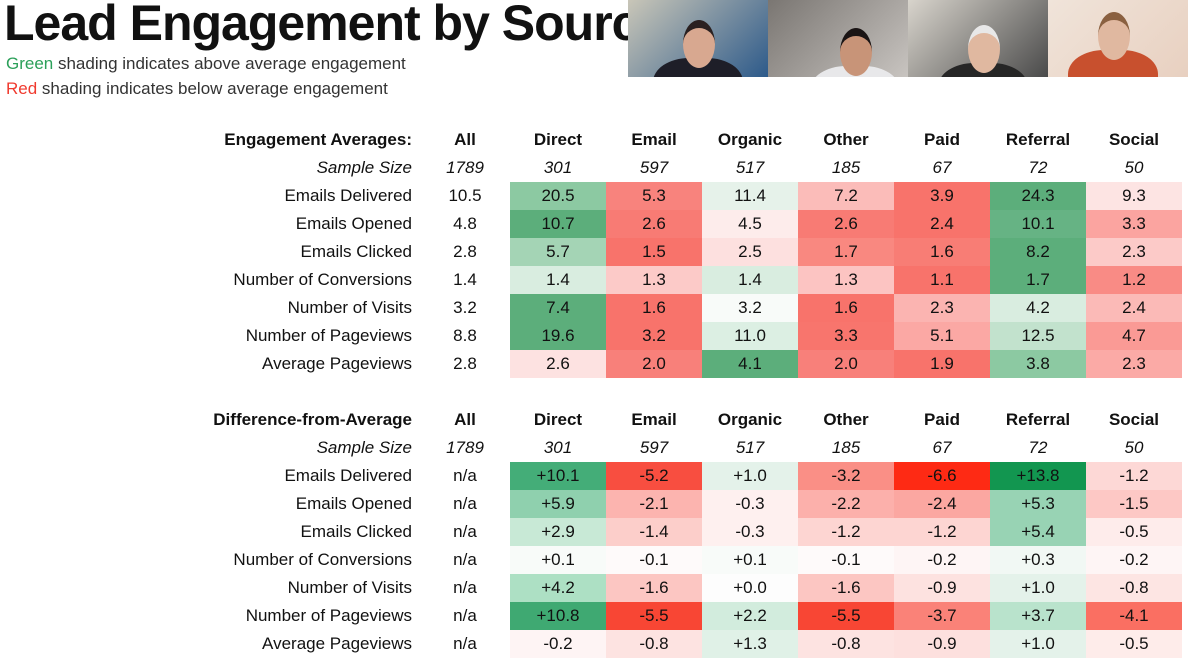 This screenshot has width=1196, height=670. What do you see at coordinates (1038, 364) in the screenshot?
I see `heatmap-cell: 3.8` at bounding box center [1038, 364].